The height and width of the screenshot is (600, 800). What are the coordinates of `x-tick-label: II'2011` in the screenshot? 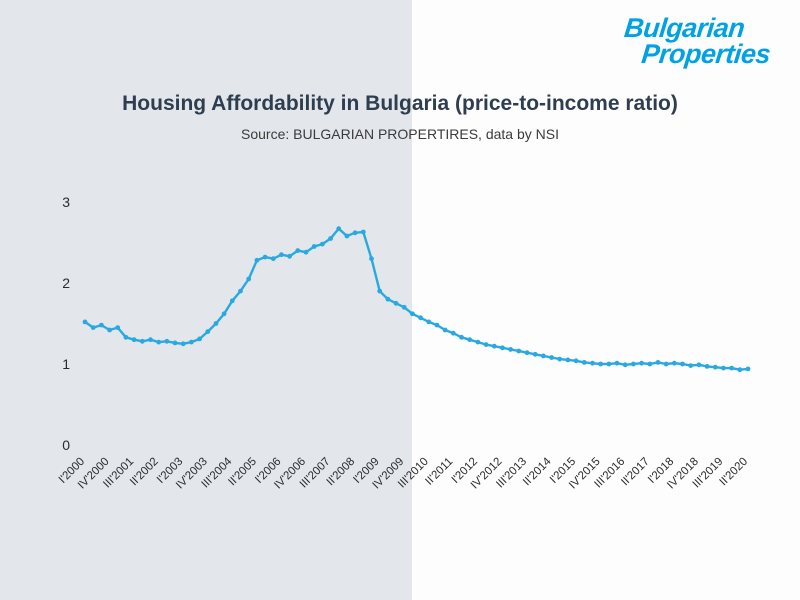 It's located at (439, 472).